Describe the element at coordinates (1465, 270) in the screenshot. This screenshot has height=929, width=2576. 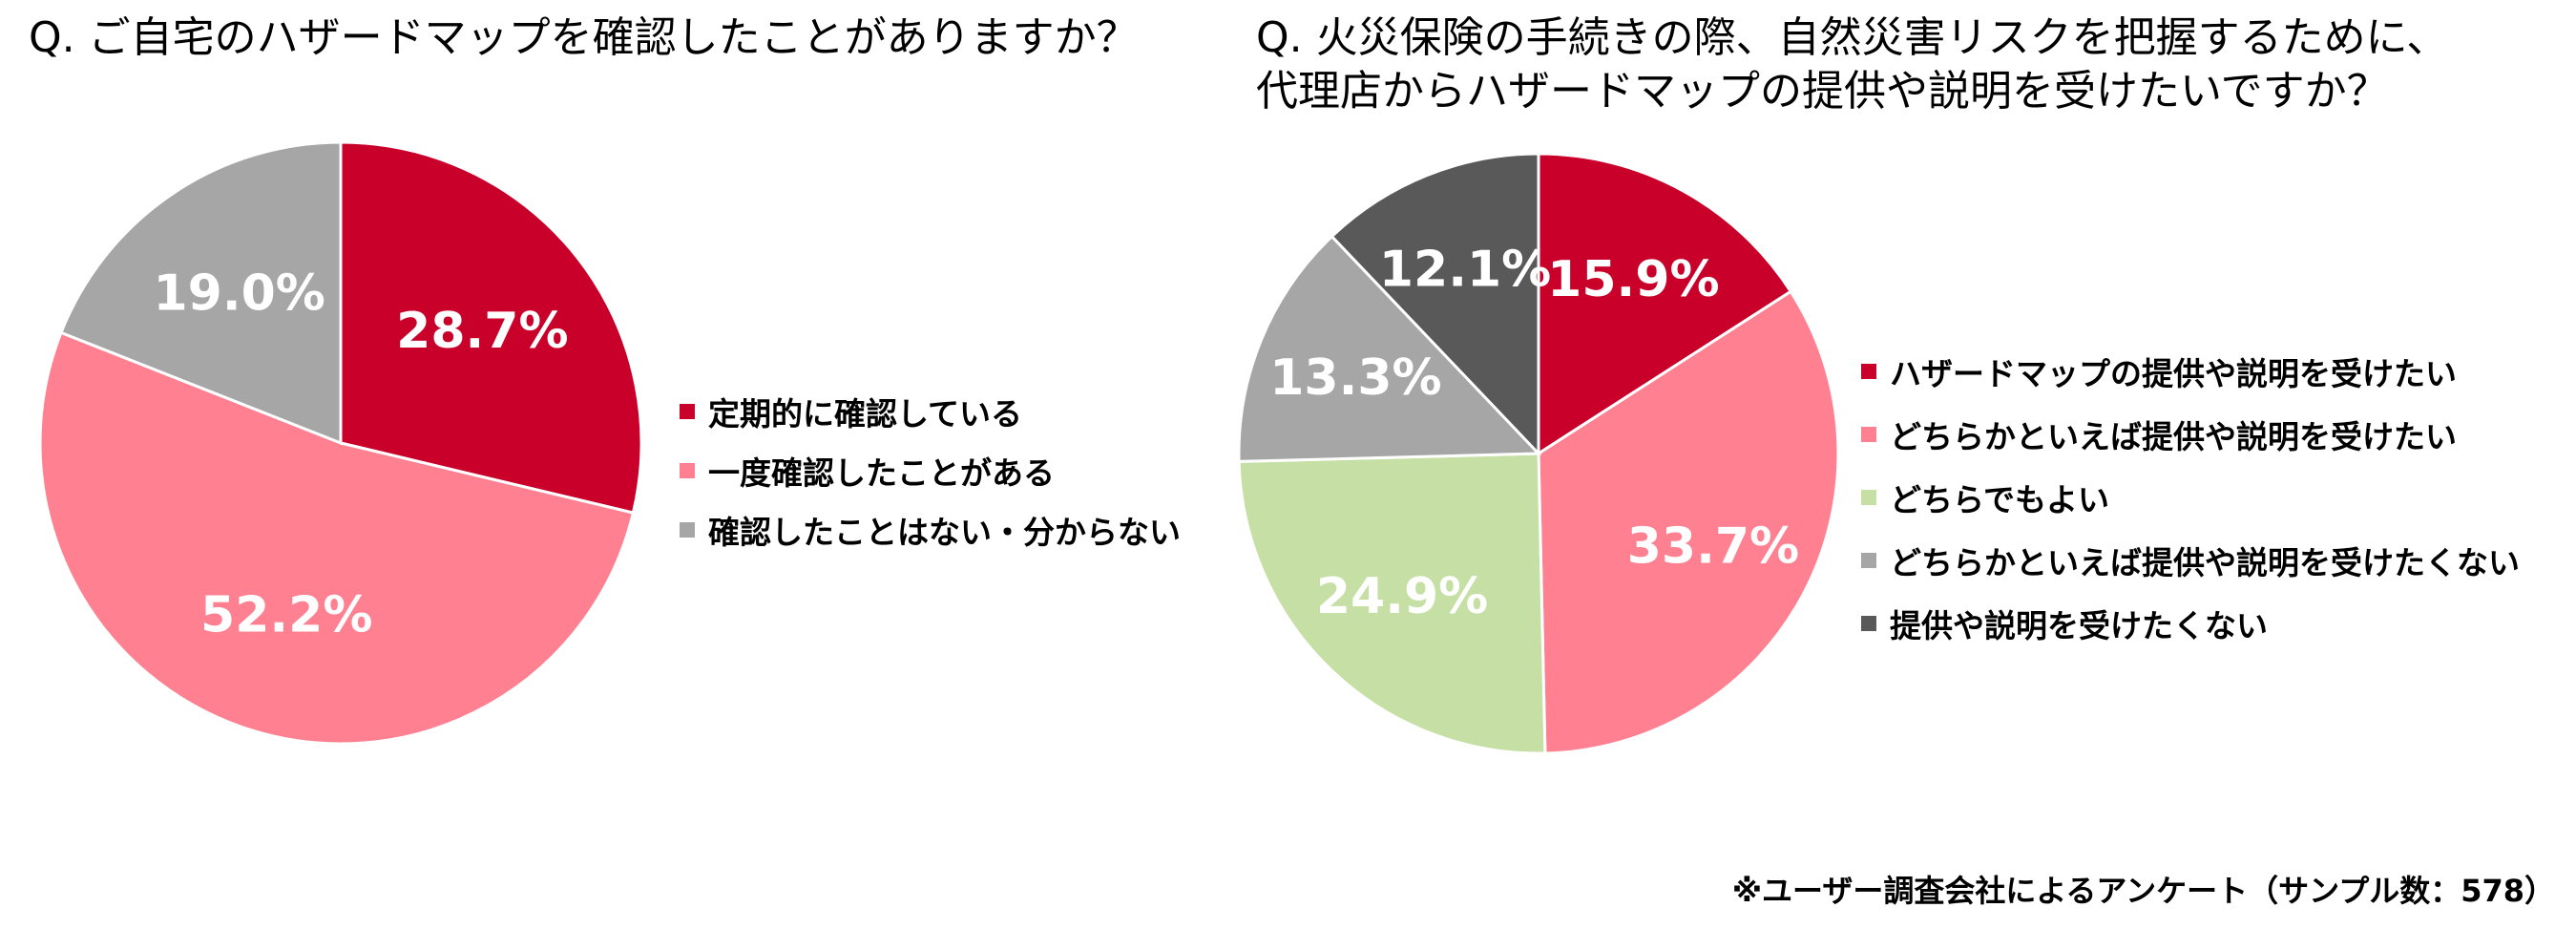
I see `slice-data-label: 12.1%` at that location.